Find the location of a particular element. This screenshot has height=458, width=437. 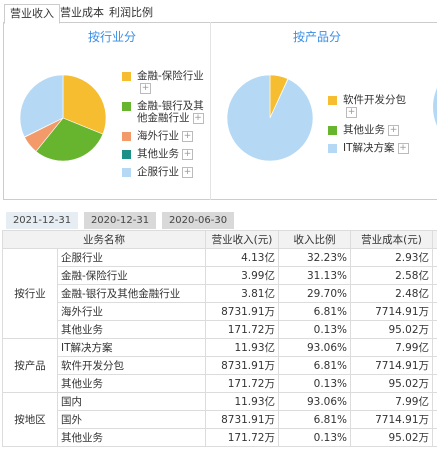

period-tab: 2020-06-30 is located at coordinates (198, 220).